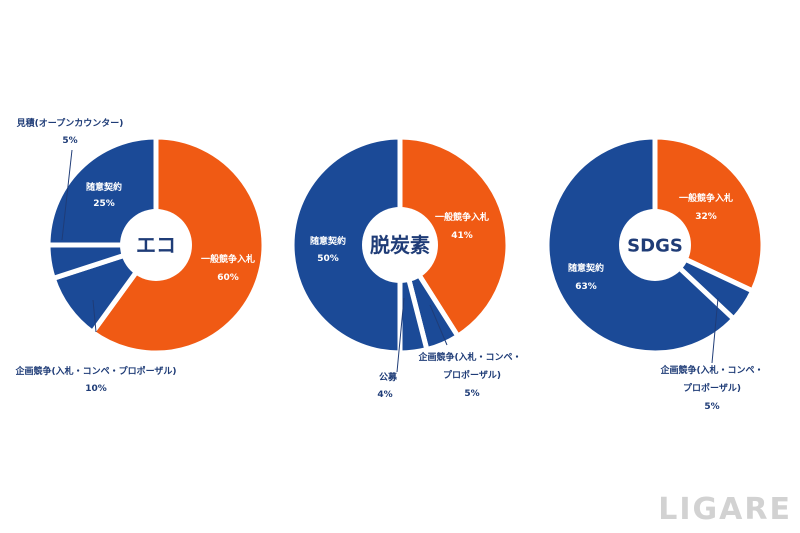 The height and width of the screenshot is (533, 800). I want to click on slice-label: 見積(オープンカウンター), so click(70, 123).